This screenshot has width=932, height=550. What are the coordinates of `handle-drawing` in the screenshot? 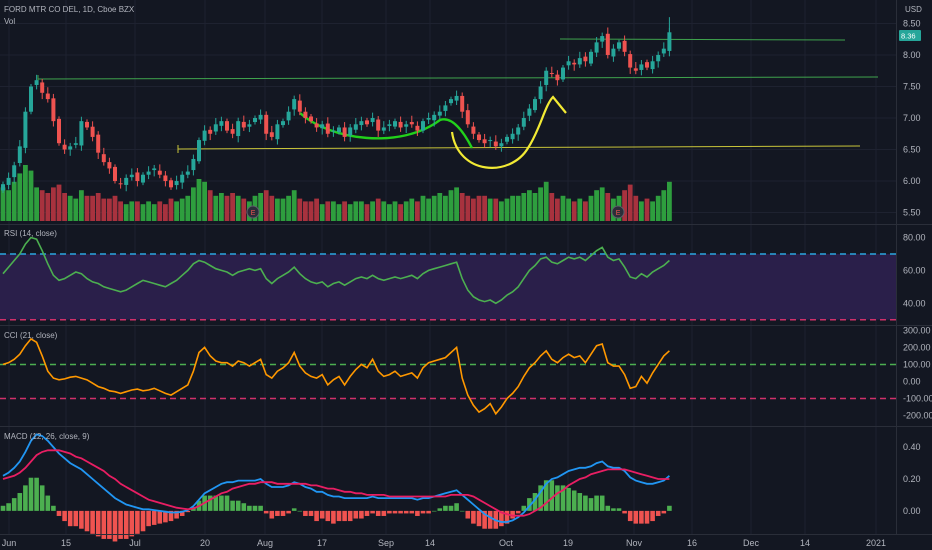 It's located at (508, 132).